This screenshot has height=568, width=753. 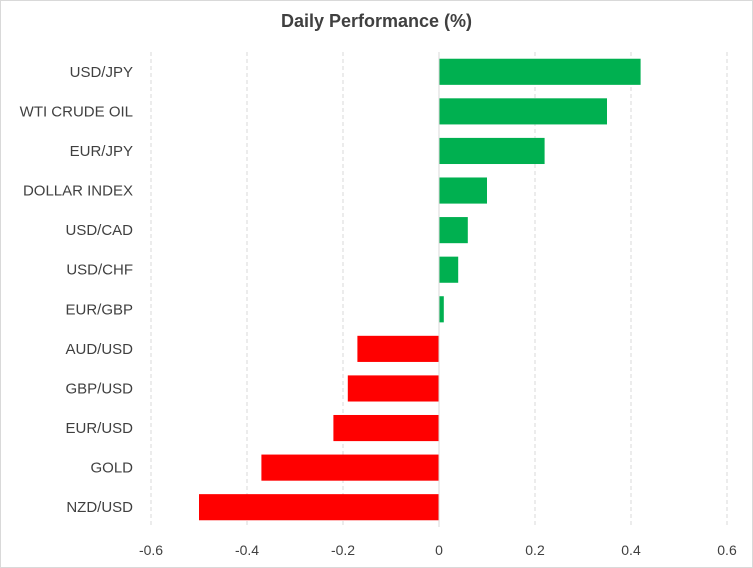 What do you see at coordinates (99, 388) in the screenshot?
I see `category-label: GBP/USD` at bounding box center [99, 388].